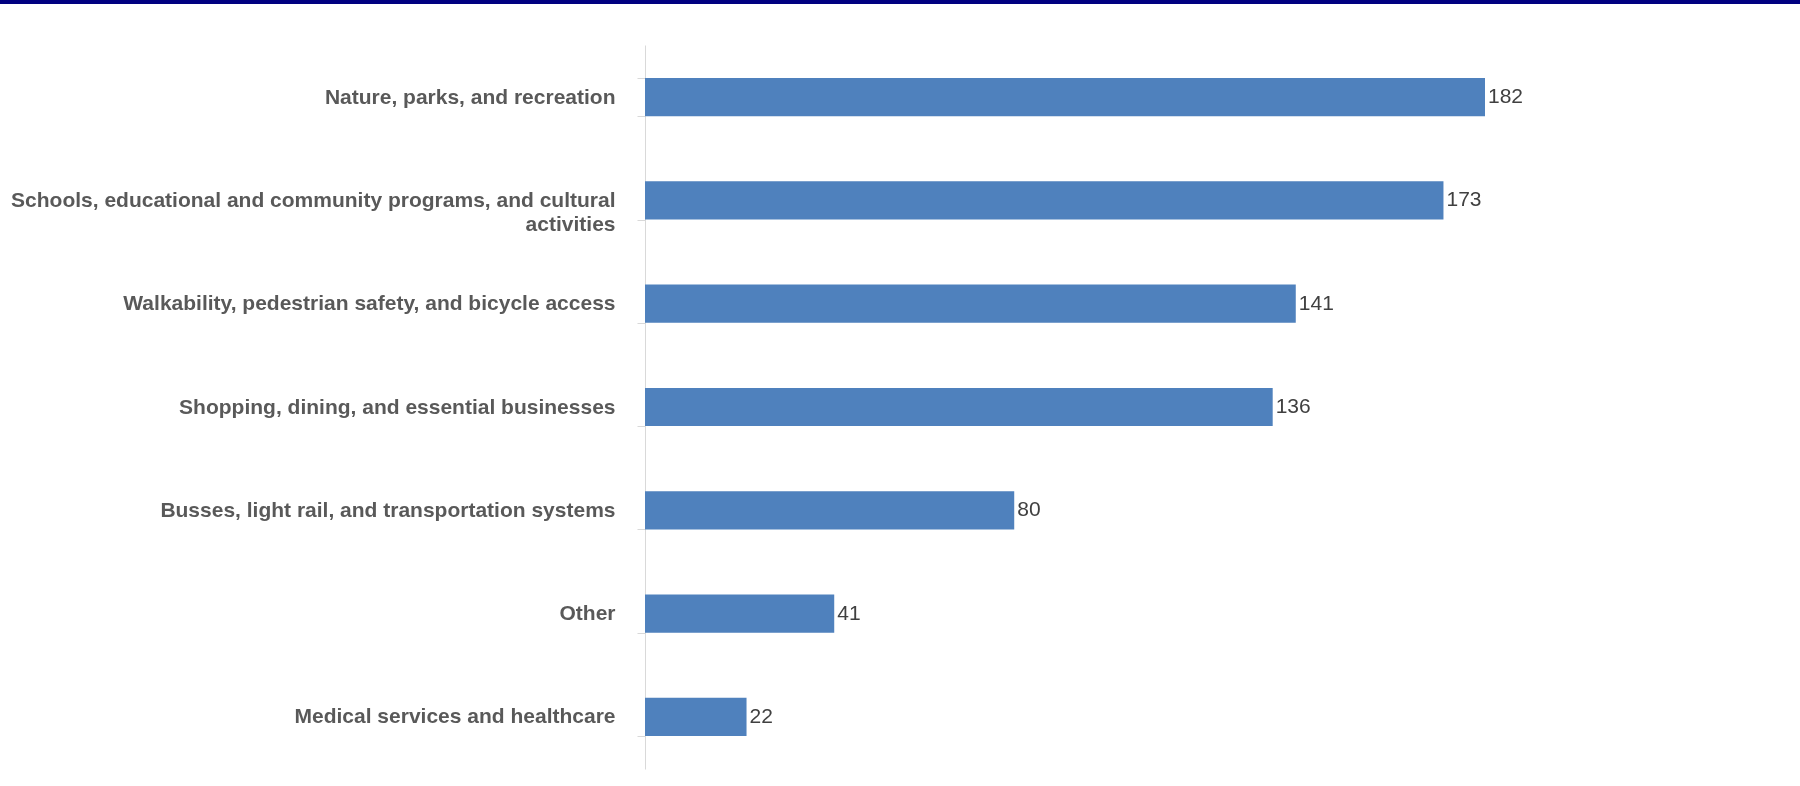 This screenshot has width=1800, height=786. I want to click on data-label: 141, so click(1316, 302).